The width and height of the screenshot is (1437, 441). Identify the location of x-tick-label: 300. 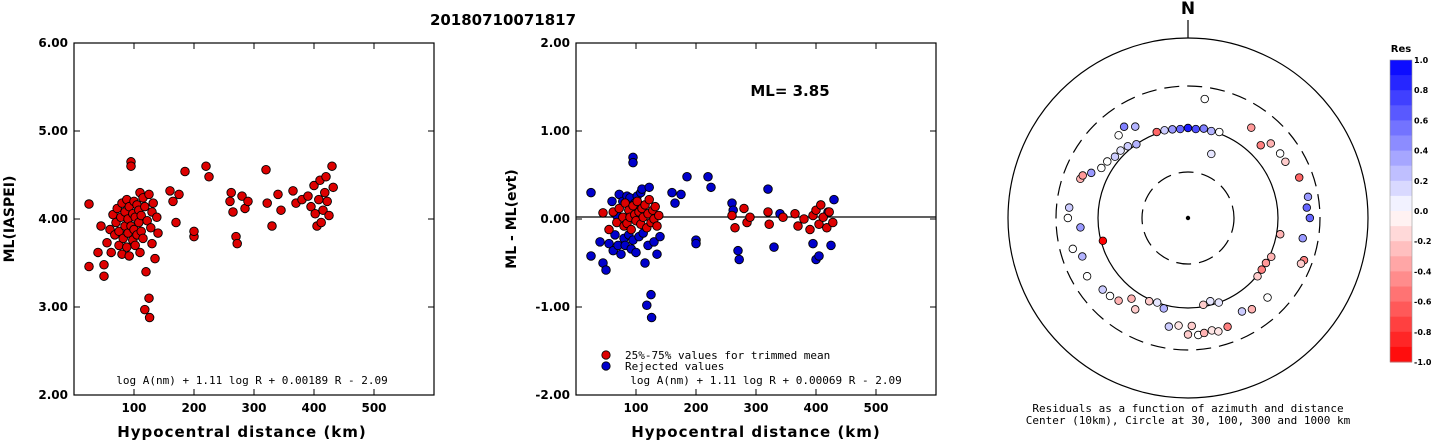
(253, 408).